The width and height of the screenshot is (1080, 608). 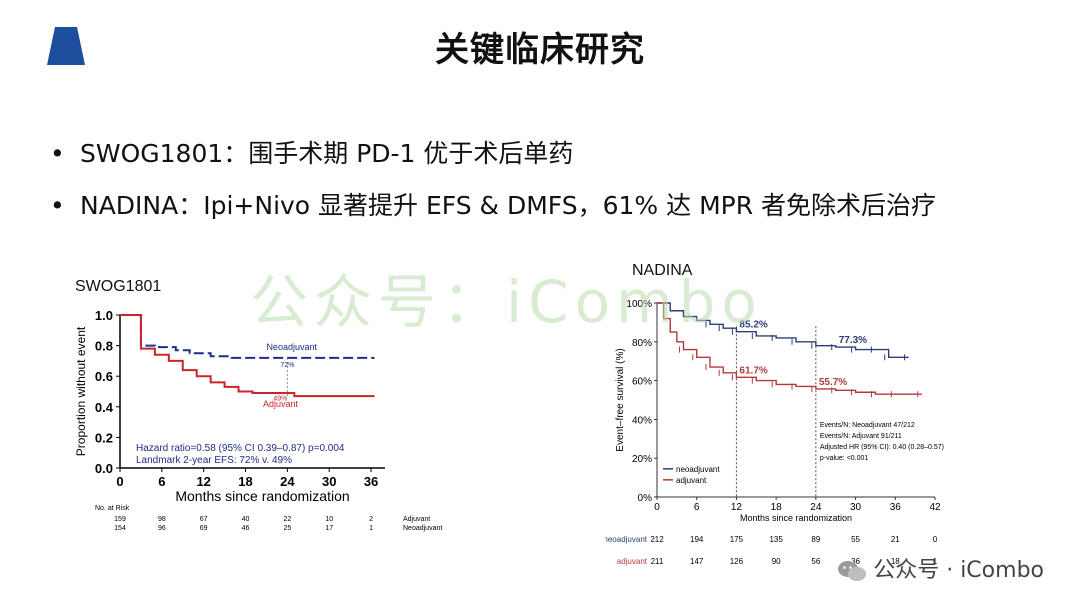 I want to click on risk-table-cell: 22, so click(x=287, y=519).